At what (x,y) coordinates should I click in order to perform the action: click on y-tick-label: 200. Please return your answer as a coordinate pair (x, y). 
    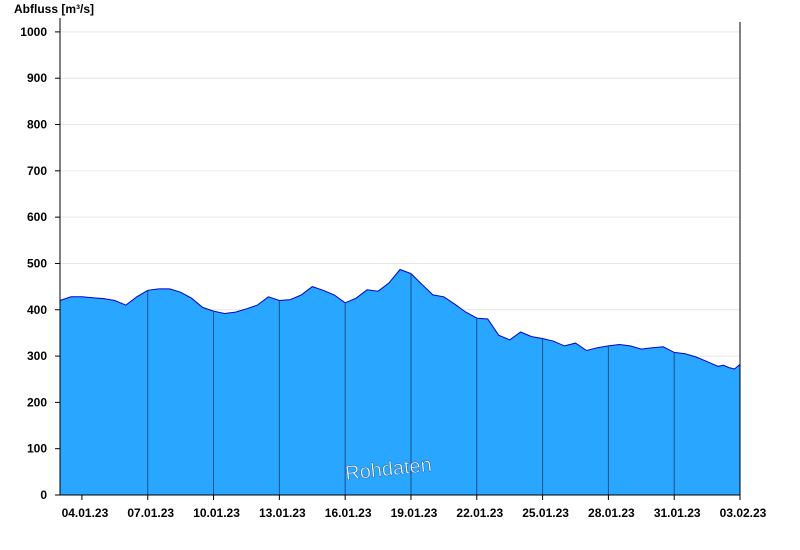
    Looking at the image, I should click on (37, 402).